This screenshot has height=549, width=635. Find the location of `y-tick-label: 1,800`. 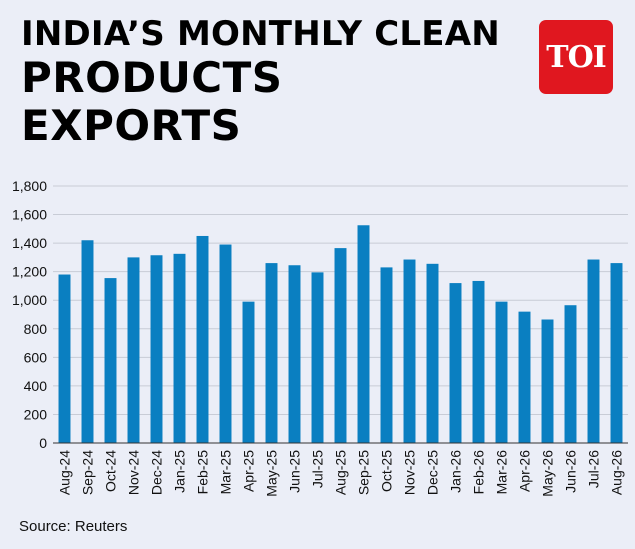

y-tick-label: 1,800 is located at coordinates (29, 186).